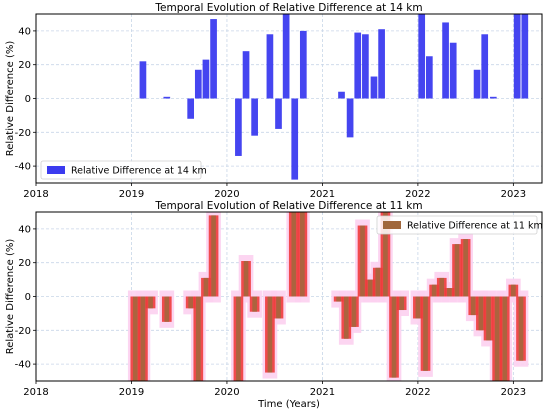 The image size is (550, 409). Describe the element at coordinates (288, 404) in the screenshot. I see `x-axis-label: Time (Years)` at that location.